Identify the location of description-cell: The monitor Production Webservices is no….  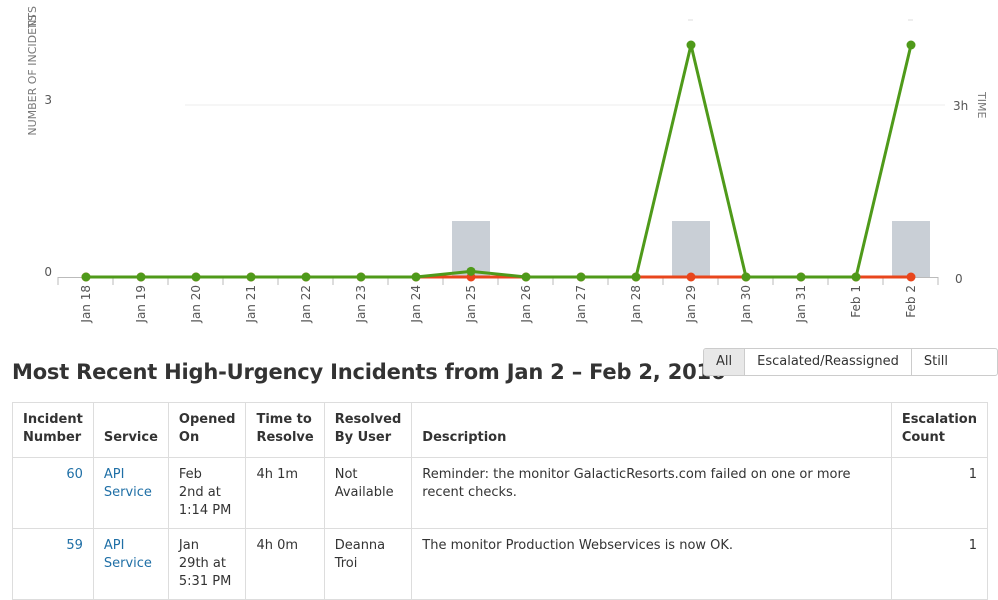
(651, 564).